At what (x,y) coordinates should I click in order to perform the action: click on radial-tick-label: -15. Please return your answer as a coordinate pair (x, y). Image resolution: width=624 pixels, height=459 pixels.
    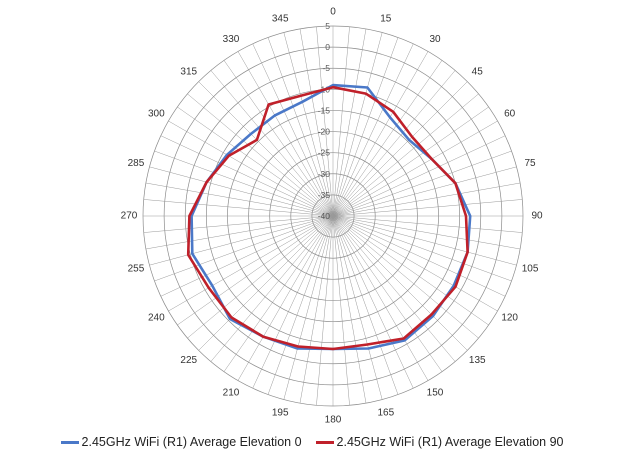
    Looking at the image, I should click on (324, 110).